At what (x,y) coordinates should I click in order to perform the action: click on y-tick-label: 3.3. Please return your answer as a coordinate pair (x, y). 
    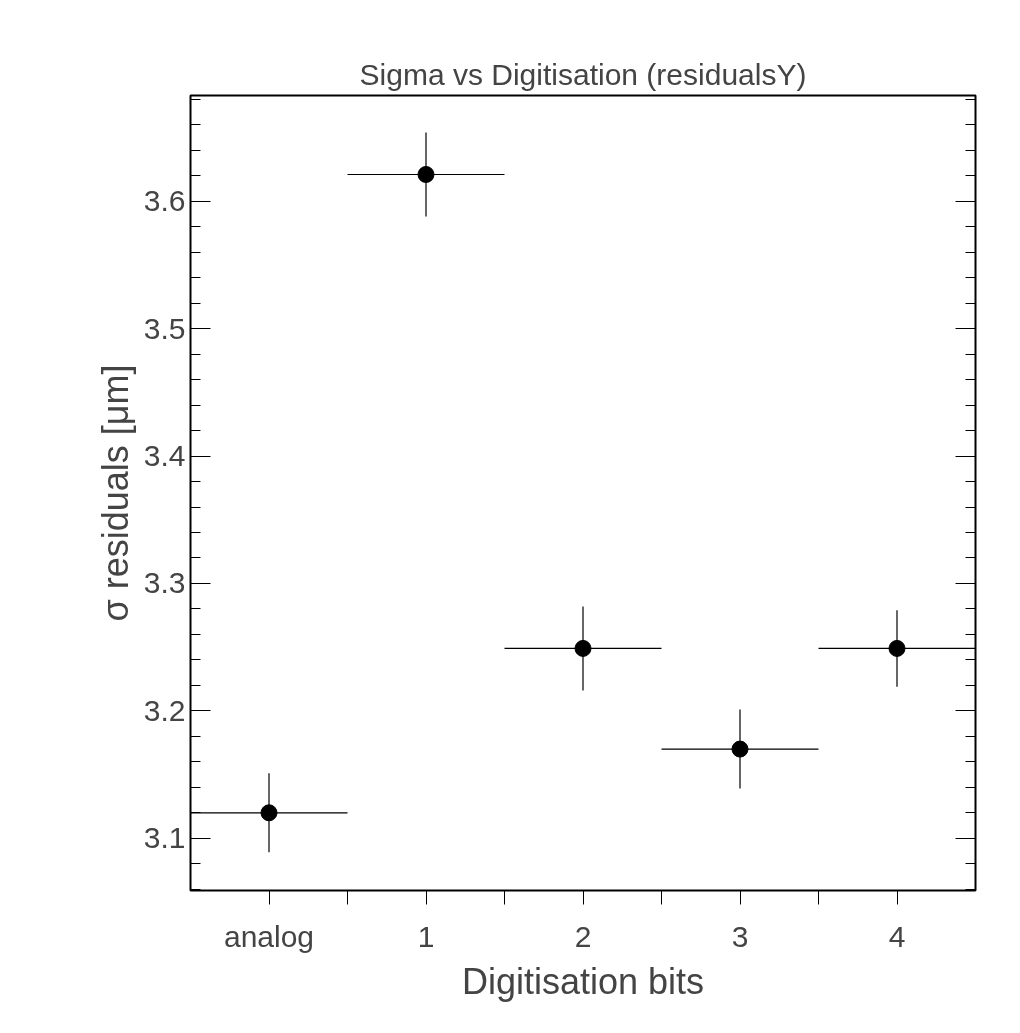
    Looking at the image, I should click on (164, 583).